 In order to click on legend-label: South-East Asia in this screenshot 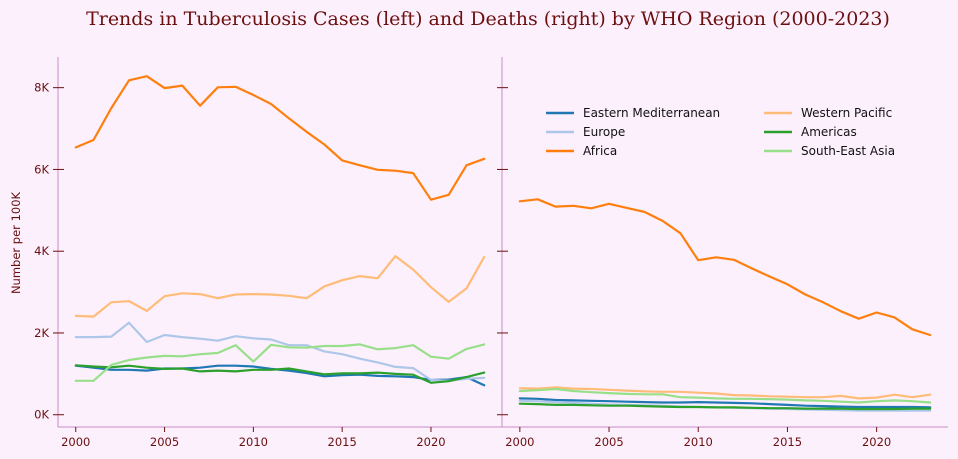, I will do `click(848, 151)`.